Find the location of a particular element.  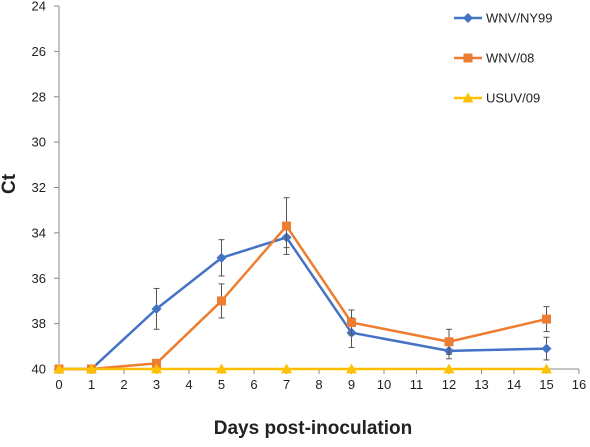

x-tick-label: 13 is located at coordinates (481, 384).